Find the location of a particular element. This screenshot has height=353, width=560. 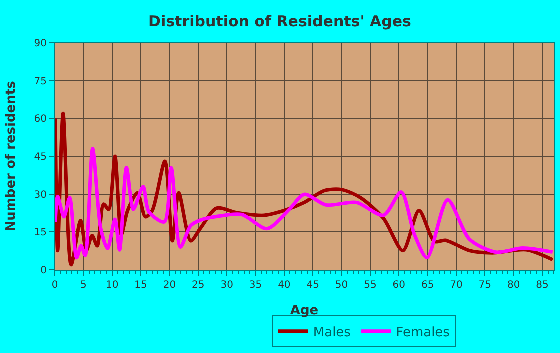

x-tick-label: 0 is located at coordinates (55, 285).